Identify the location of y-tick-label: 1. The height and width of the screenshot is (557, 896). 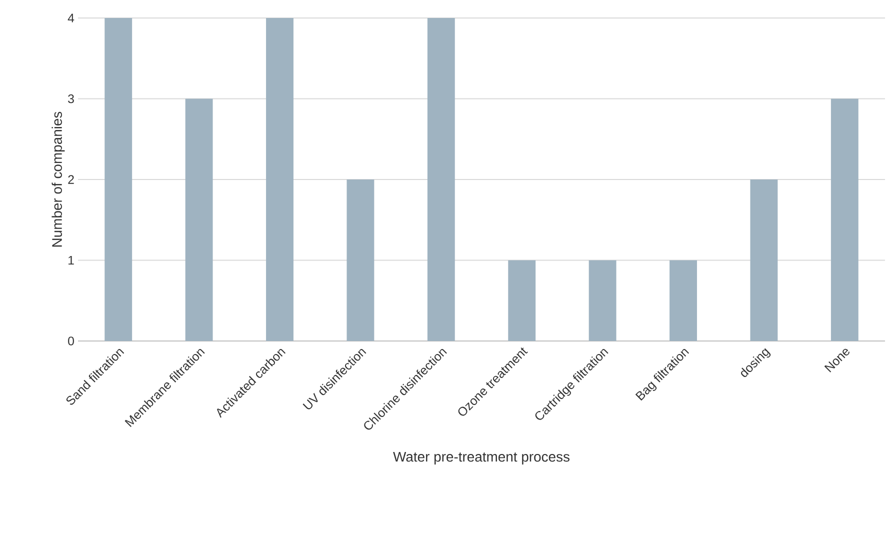
(71, 260).